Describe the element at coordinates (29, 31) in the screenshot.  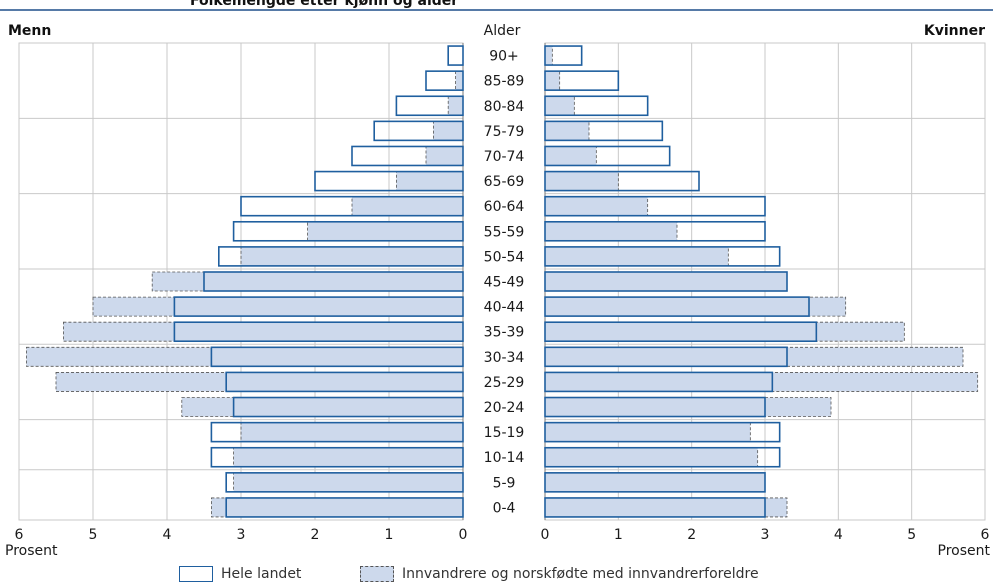
I see `left-title-menn: Menn` at that location.